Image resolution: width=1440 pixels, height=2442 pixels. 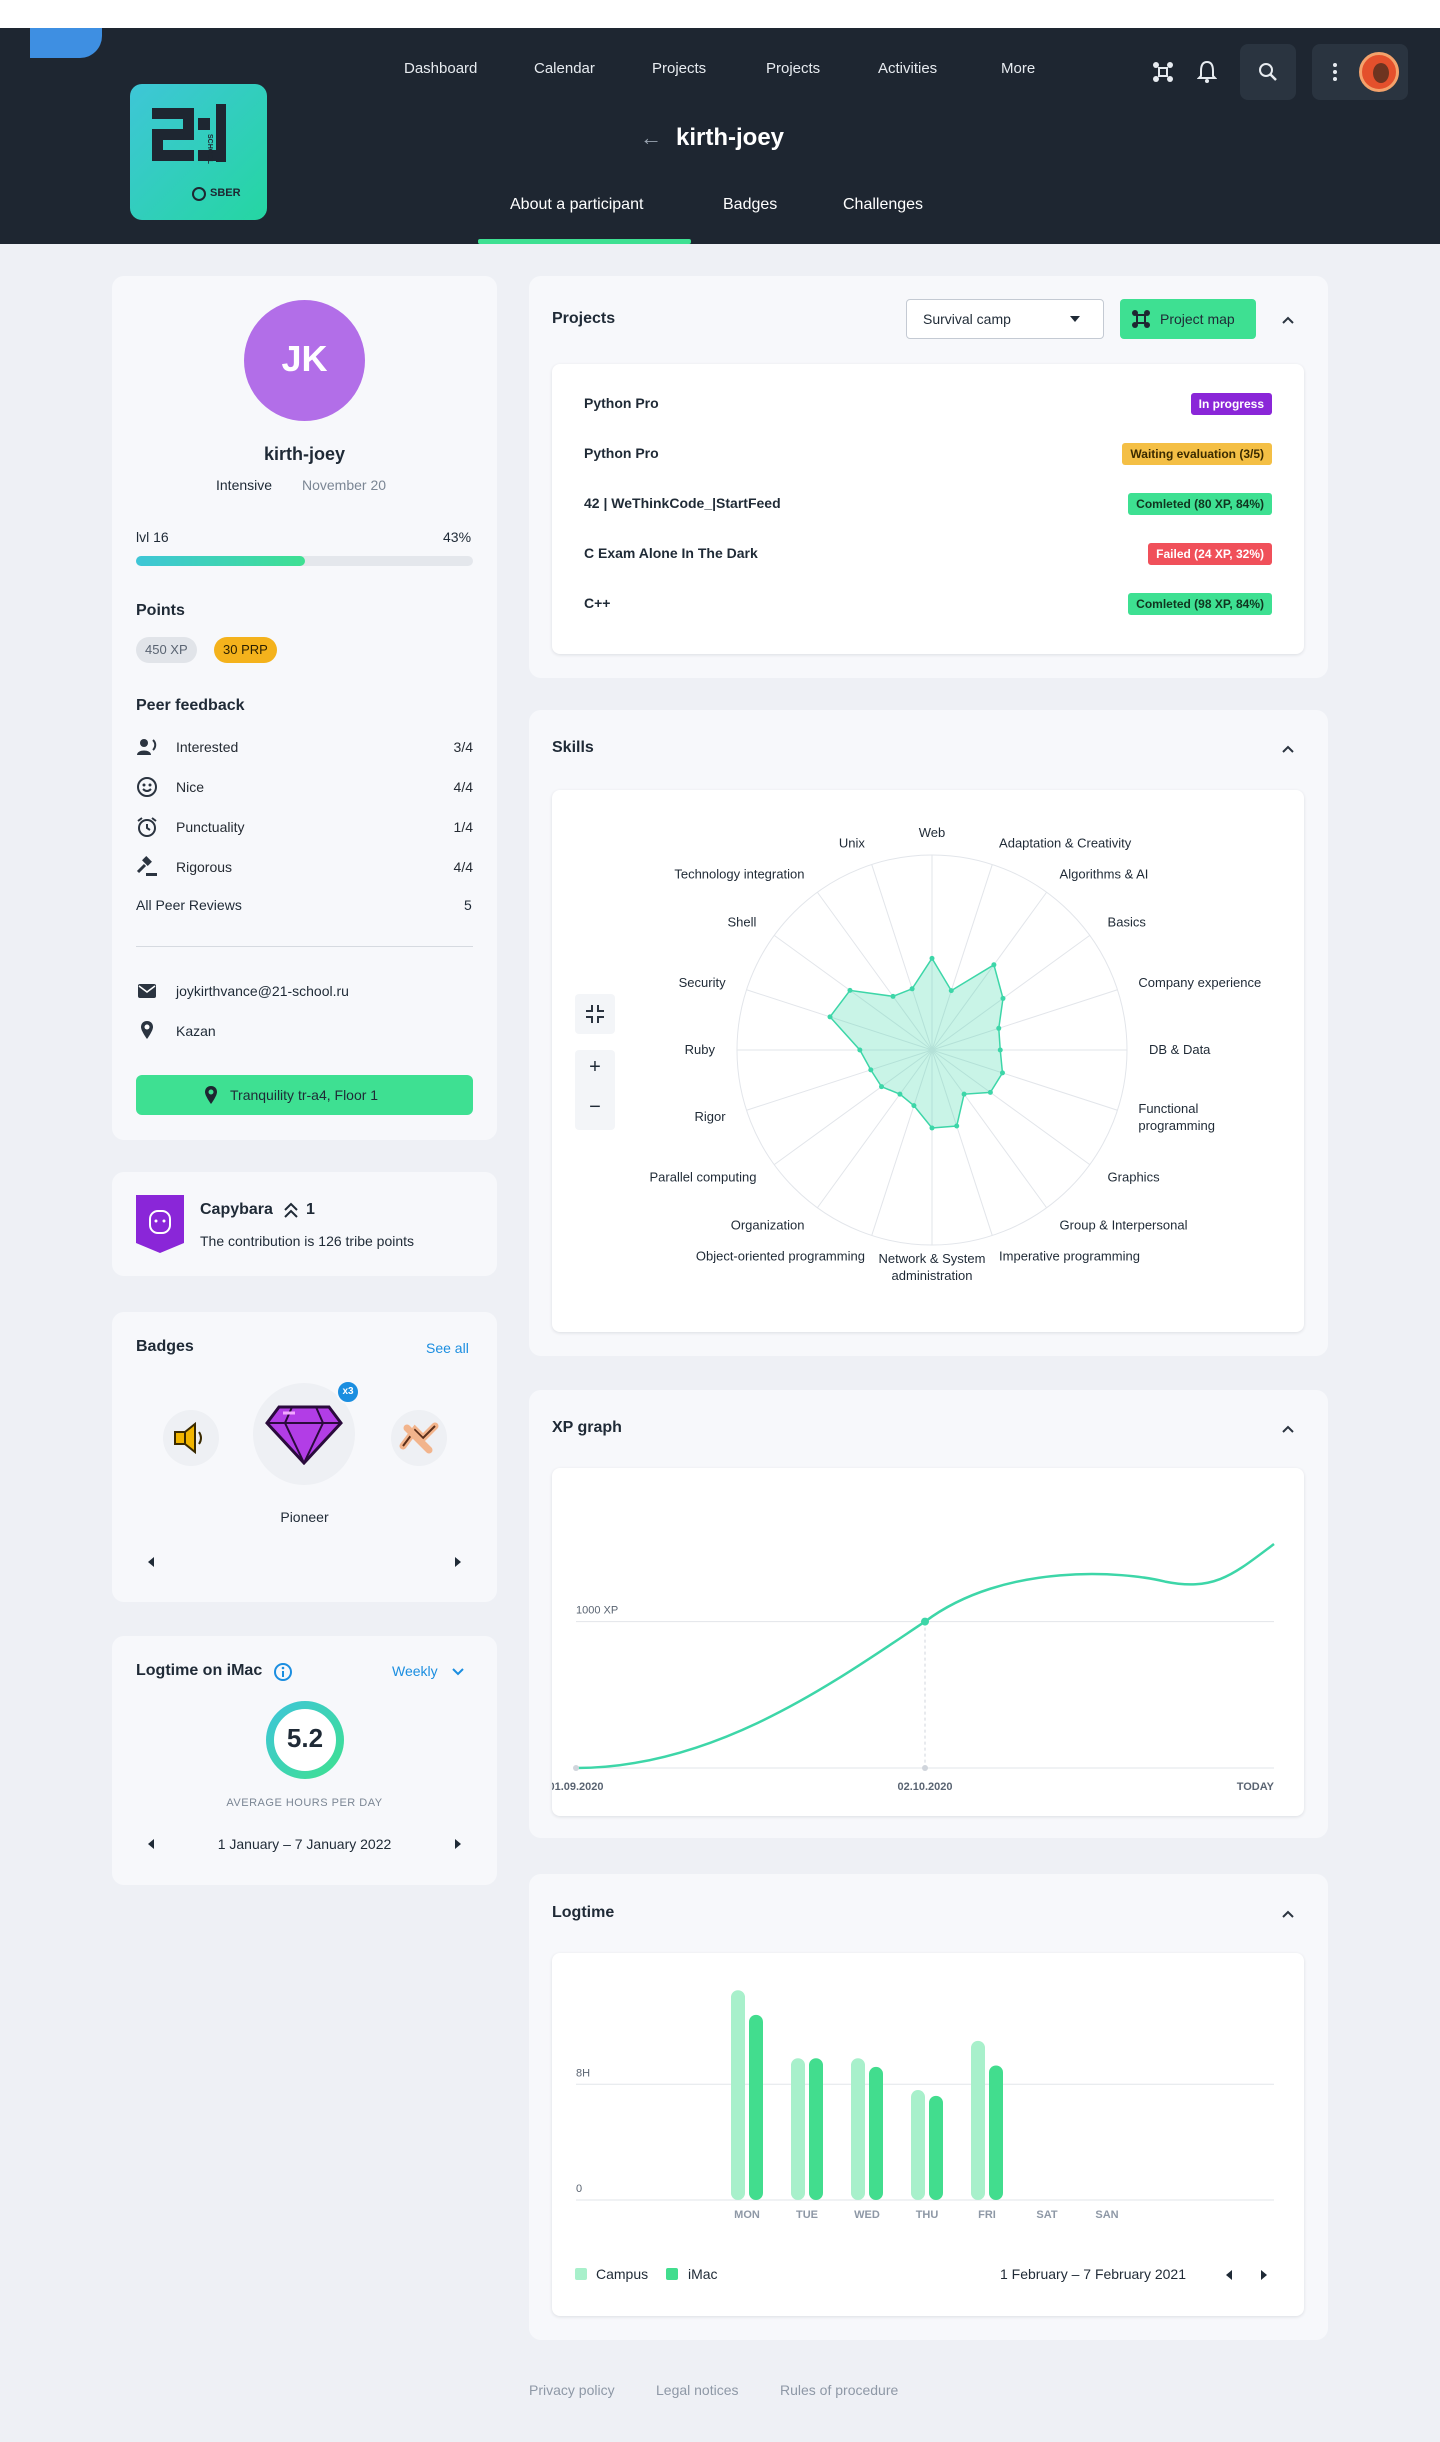 I want to click on tab-about: About a participant, so click(x=577, y=204).